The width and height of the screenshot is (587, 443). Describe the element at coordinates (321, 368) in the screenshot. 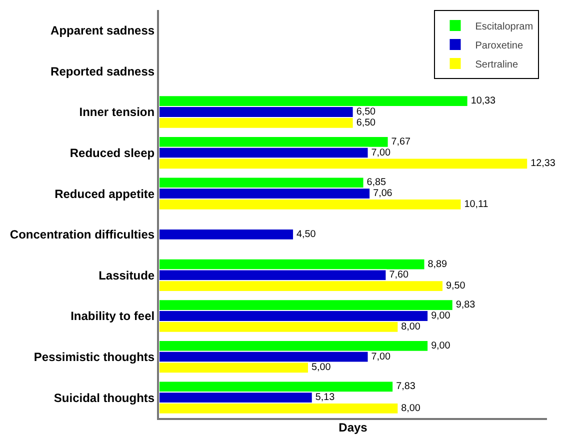

I see `data-label: 5,00` at that location.